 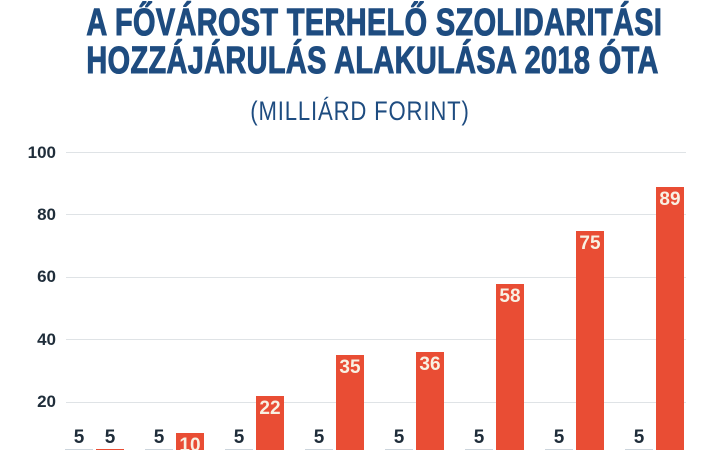 I want to click on y-tick-label: 100, so click(x=41, y=152).